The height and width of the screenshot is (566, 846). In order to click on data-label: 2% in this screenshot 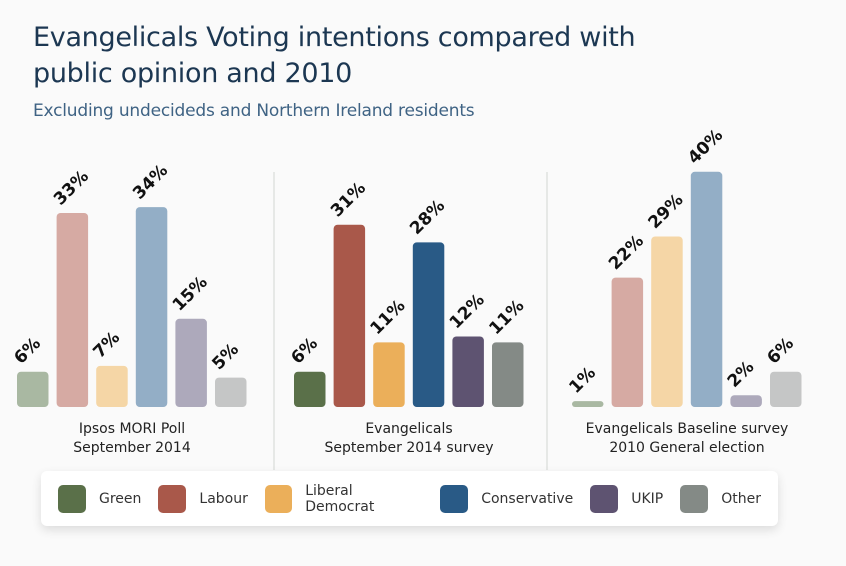, I will do `click(741, 374)`.